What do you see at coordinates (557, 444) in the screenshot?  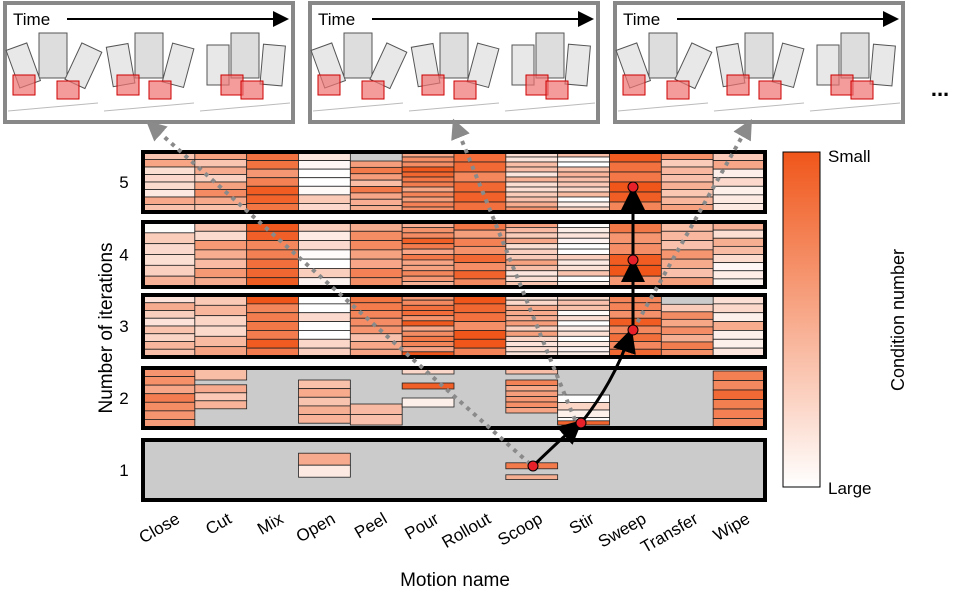 I see `trajectory` at bounding box center [557, 444].